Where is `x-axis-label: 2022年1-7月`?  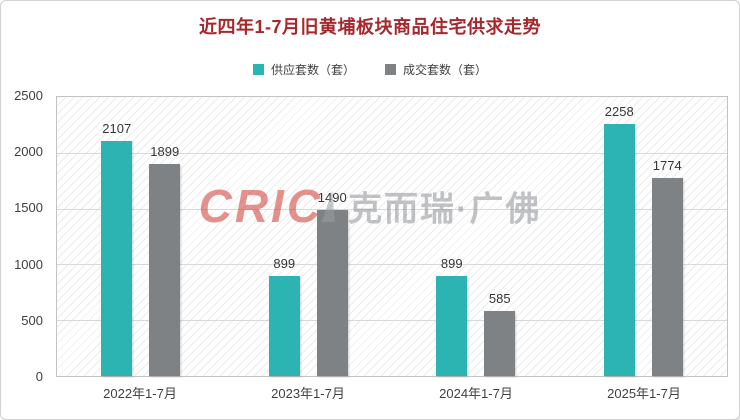 x-axis-label: 2022年1-7月 is located at coordinates (140, 393).